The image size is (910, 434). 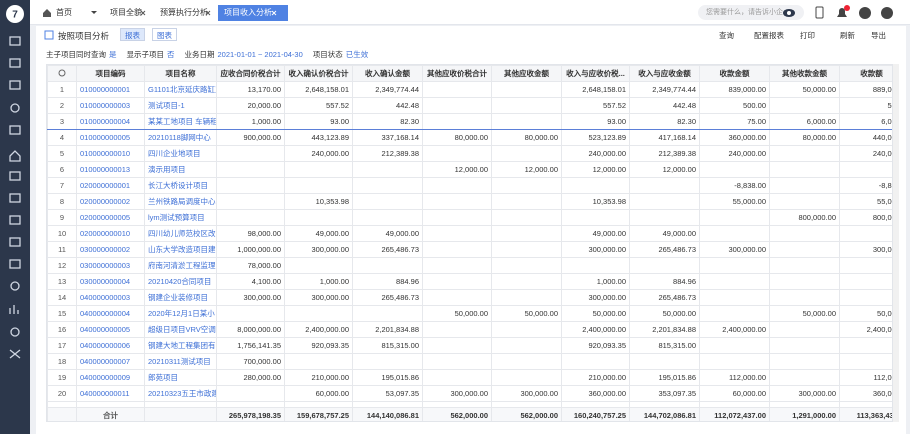 I want to click on total-cell: 1,291,000.00, so click(x=804, y=414).